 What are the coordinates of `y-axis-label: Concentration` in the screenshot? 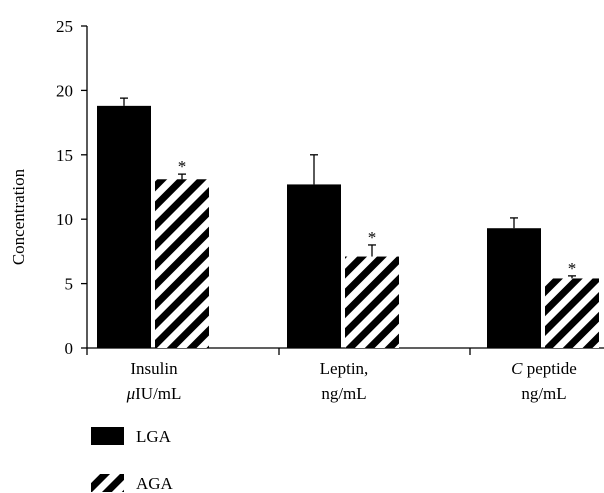 It's located at (18, 216).